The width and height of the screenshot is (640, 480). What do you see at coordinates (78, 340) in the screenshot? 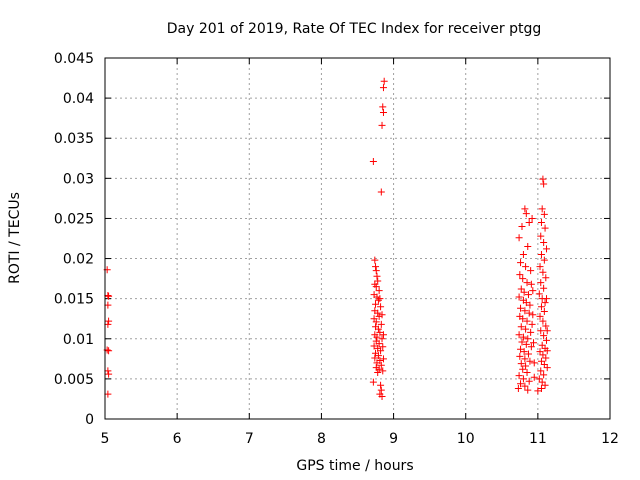
I see `y-tick-label: 0.01` at bounding box center [78, 340].